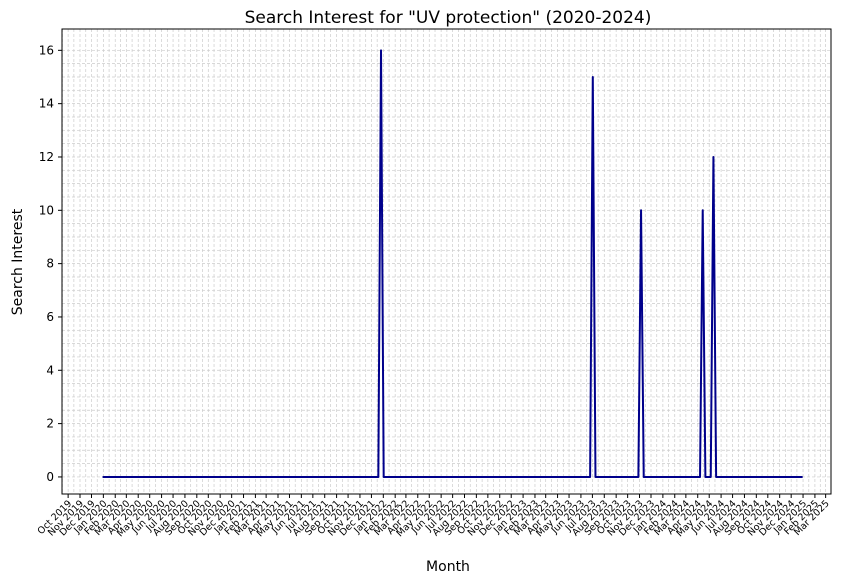  What do you see at coordinates (46, 50) in the screenshot?
I see `y-tick-label: 16` at bounding box center [46, 50].